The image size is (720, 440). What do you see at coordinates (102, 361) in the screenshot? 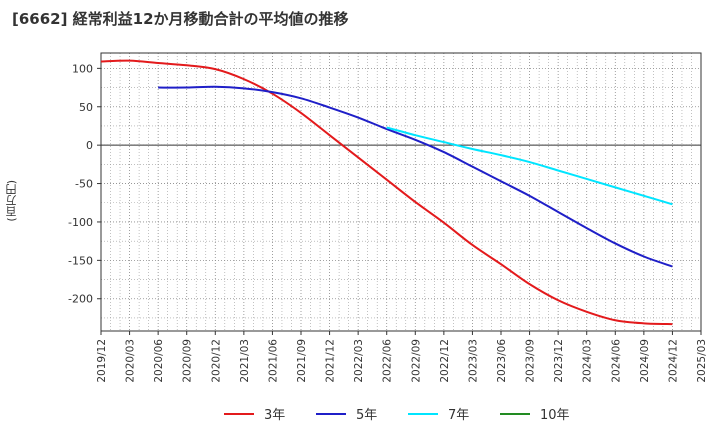
I see `x-tick-label: 2019/12` at bounding box center [102, 361].